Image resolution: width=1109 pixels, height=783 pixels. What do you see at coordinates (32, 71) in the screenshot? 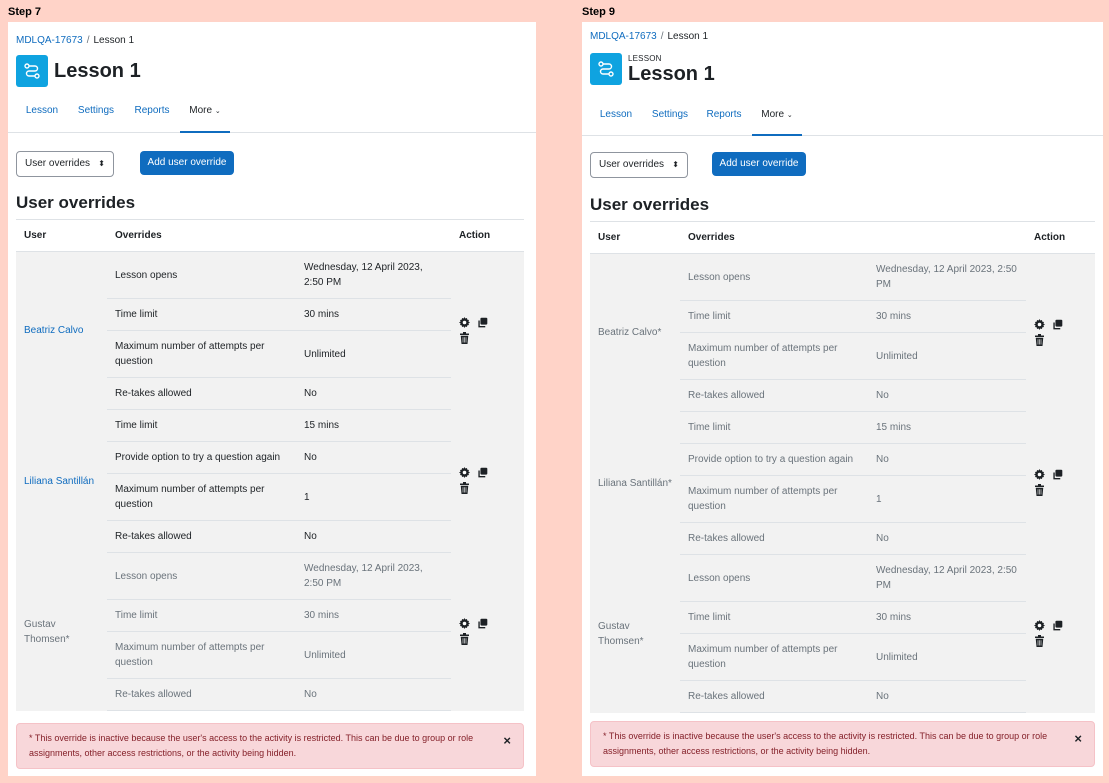
I see `lesson-icon` at bounding box center [32, 71].